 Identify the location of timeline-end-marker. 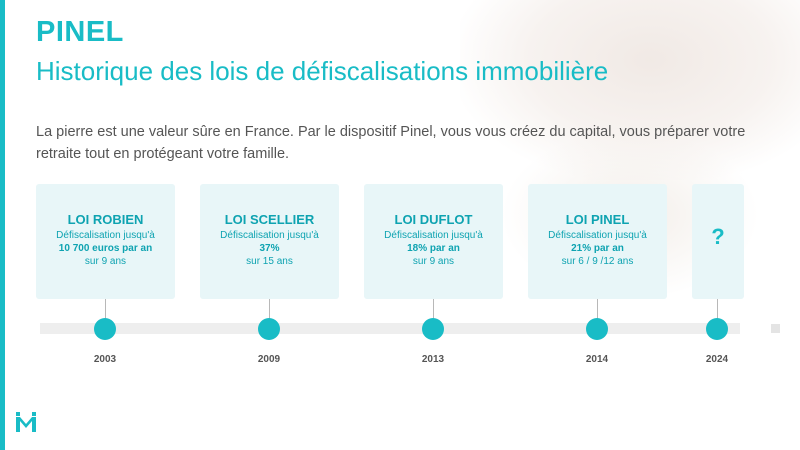
(775, 328).